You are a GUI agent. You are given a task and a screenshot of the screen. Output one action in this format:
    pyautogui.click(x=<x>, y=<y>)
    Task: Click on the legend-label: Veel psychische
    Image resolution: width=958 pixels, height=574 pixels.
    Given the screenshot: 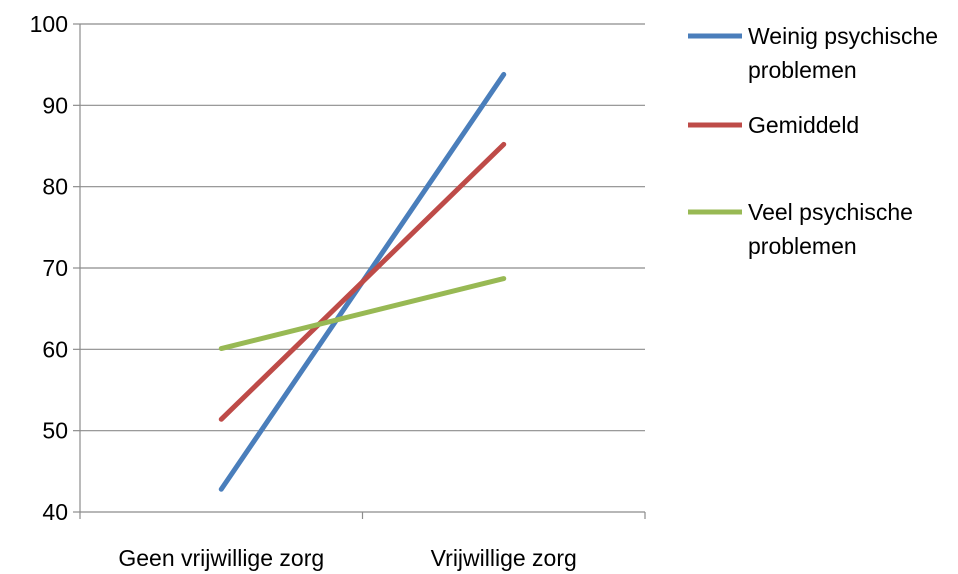 What is the action you would take?
    pyautogui.click(x=830, y=212)
    